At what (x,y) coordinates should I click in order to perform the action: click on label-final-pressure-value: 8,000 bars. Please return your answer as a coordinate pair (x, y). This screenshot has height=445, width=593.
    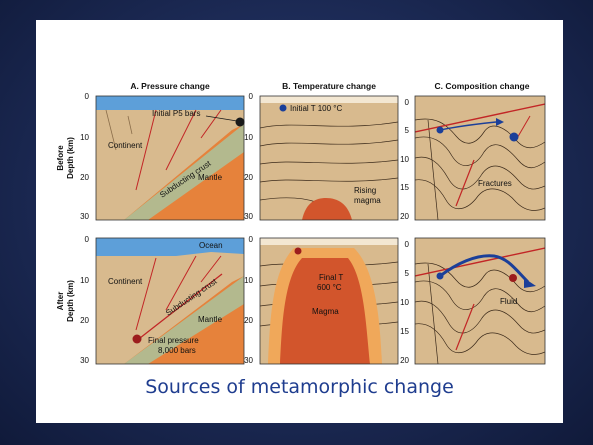
    Looking at the image, I should click on (177, 350).